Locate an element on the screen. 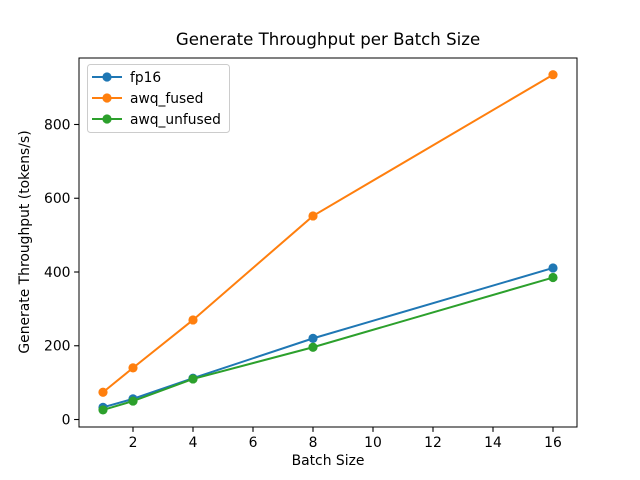 The image size is (640, 480). x-tick-label: 8 is located at coordinates (313, 443).